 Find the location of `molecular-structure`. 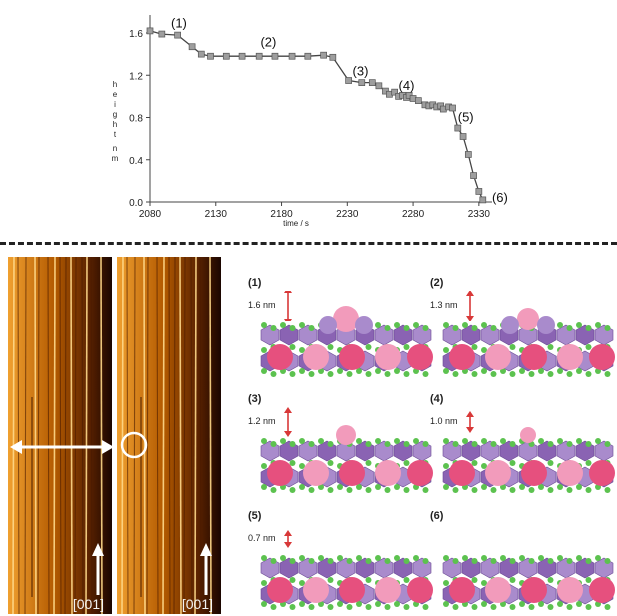

molecular-structure is located at coordinates (528, 460).